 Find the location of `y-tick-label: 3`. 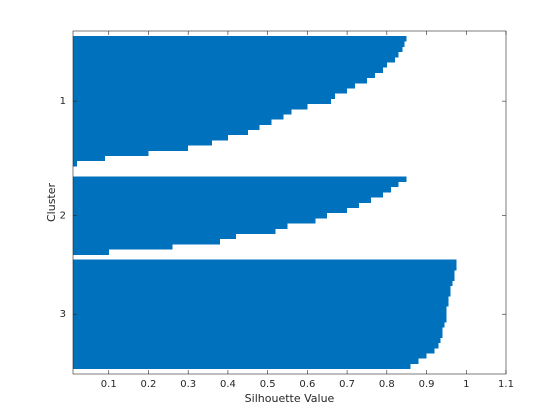

y-tick-label: 3 is located at coordinates (63, 314).